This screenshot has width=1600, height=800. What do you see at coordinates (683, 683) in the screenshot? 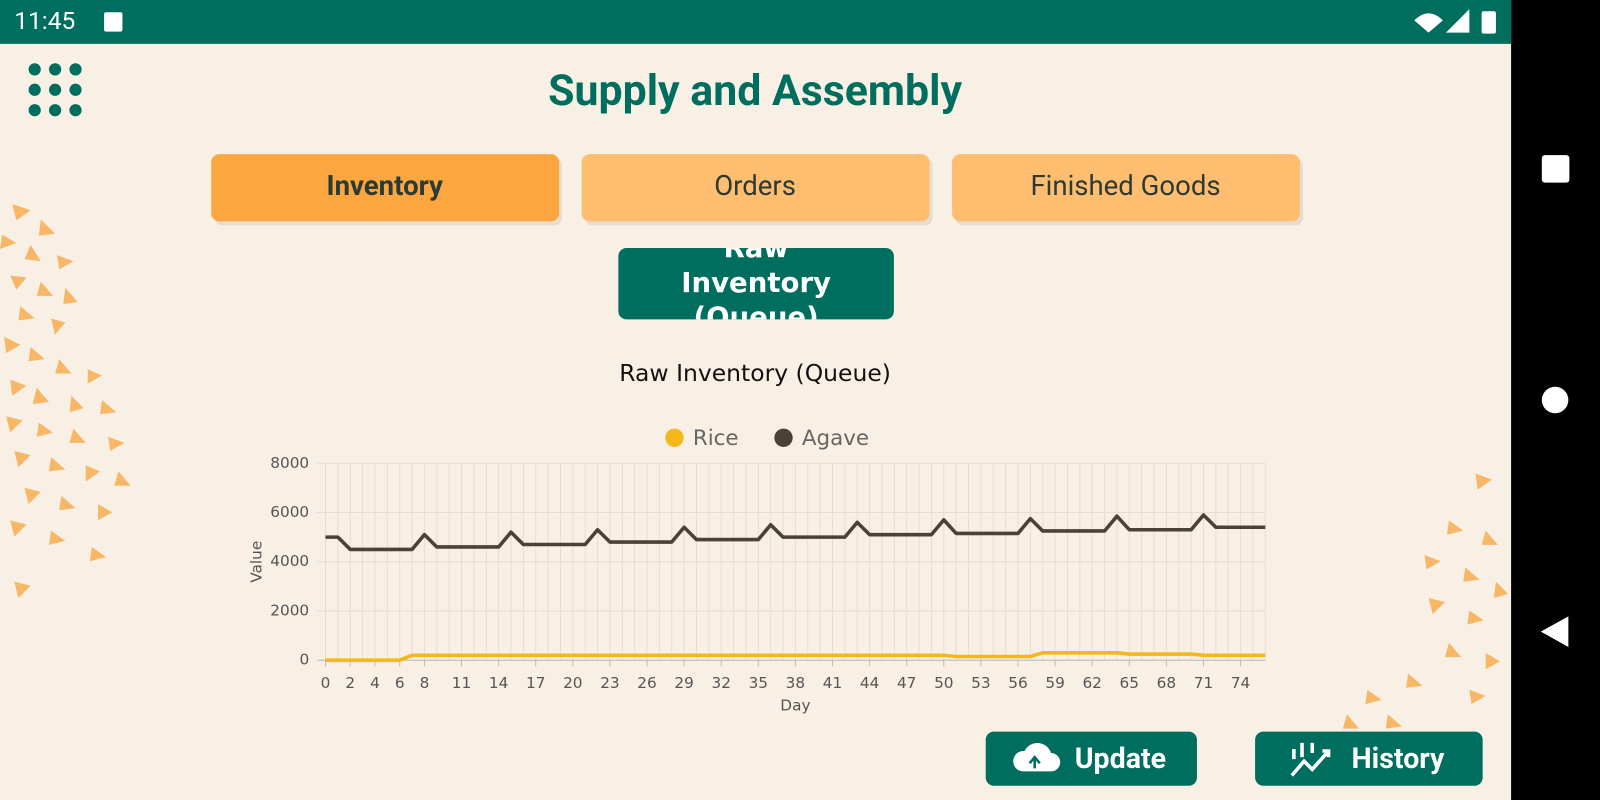
I see `x-tick-label: 29` at bounding box center [683, 683].